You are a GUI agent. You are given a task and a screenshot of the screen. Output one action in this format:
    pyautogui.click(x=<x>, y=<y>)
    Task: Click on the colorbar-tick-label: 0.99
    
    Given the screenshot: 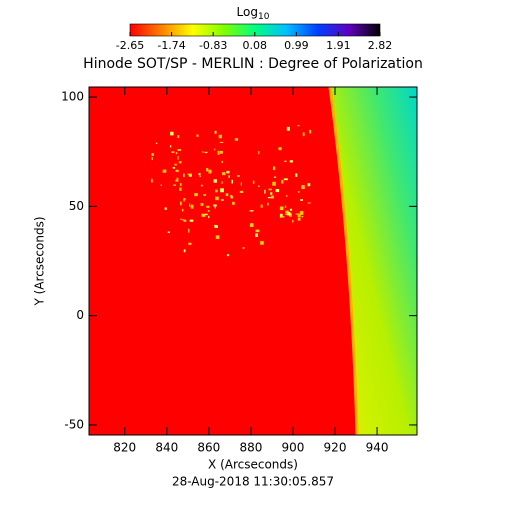 What is the action you would take?
    pyautogui.click(x=296, y=45)
    